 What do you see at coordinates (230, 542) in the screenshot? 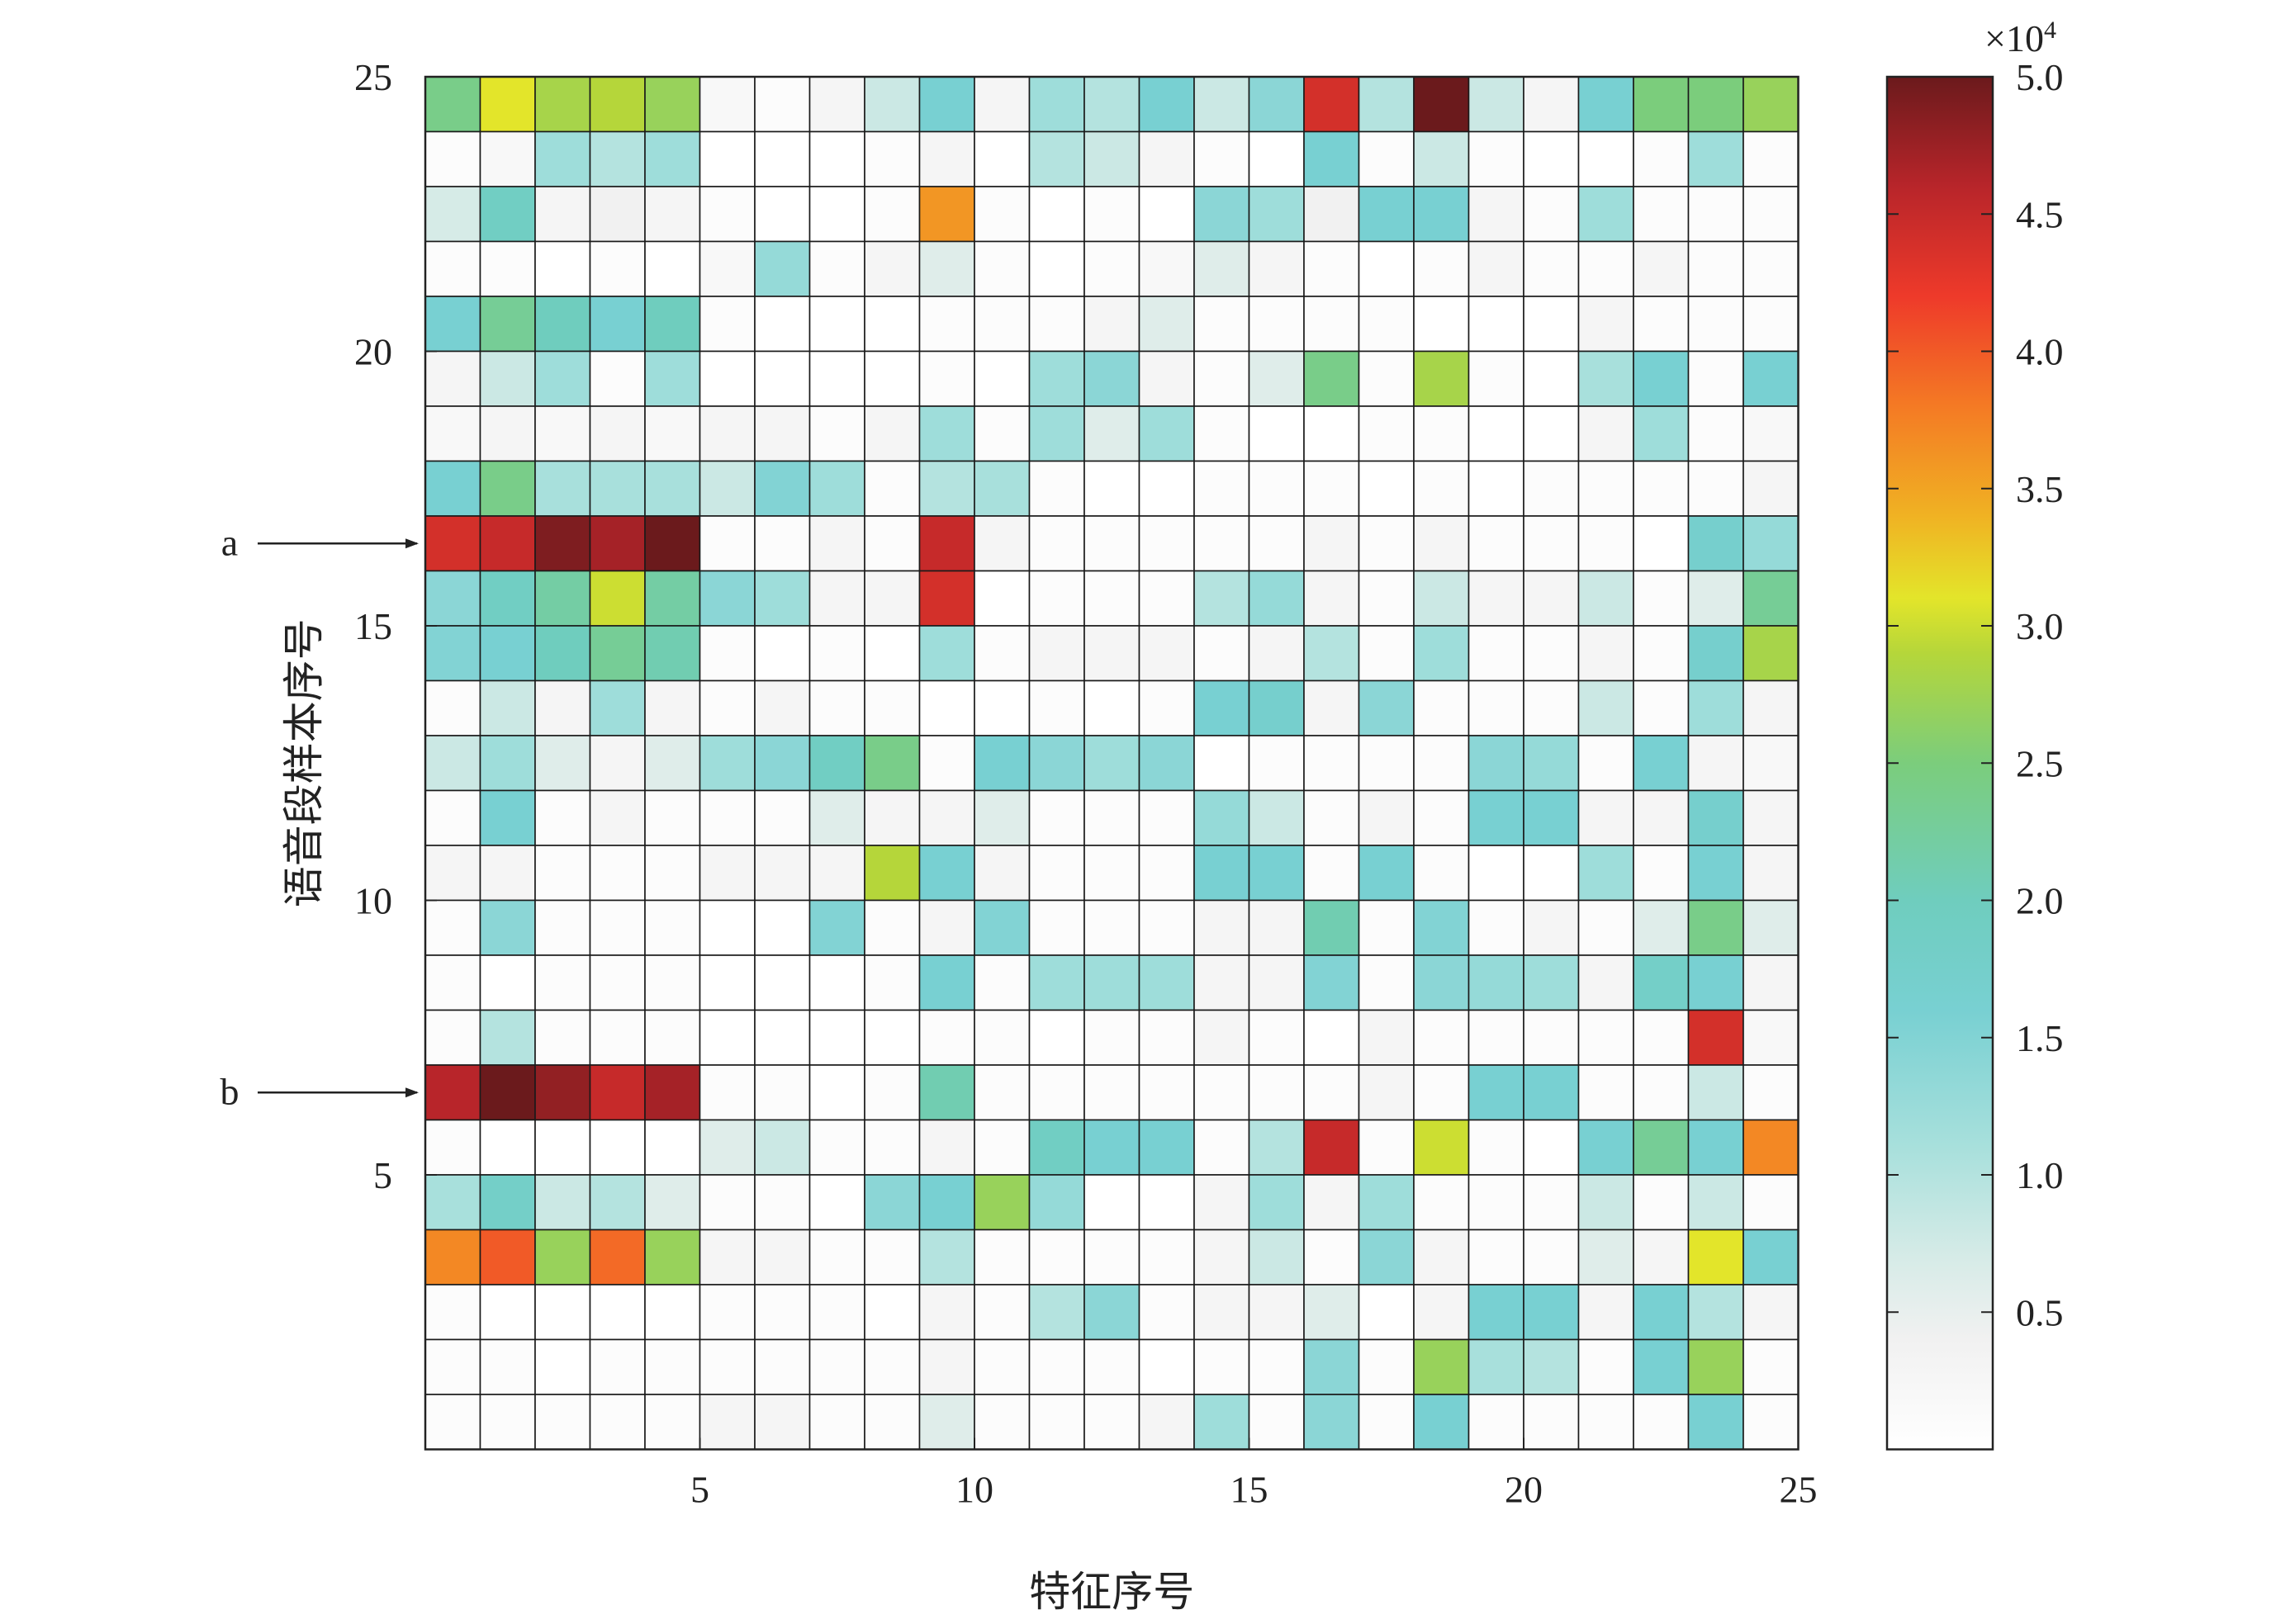
I see `annotation-label: a` at bounding box center [230, 542].